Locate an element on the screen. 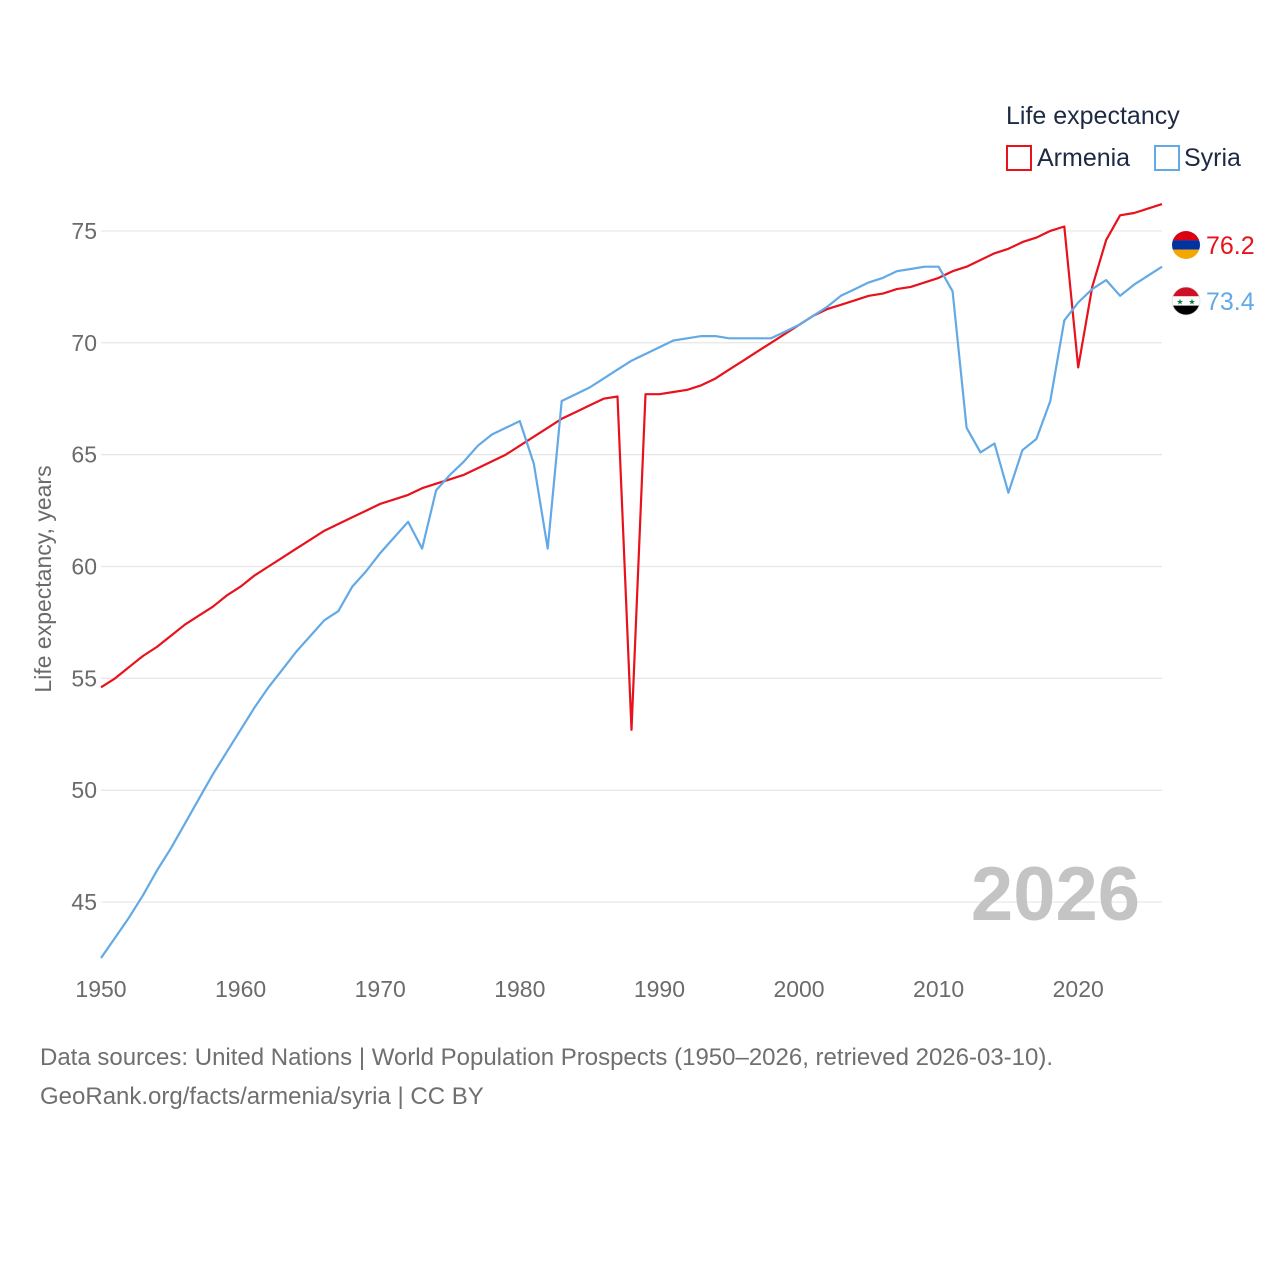 This screenshot has width=1280, height=1280. legend-title: Life expectancy is located at coordinates (1093, 116).